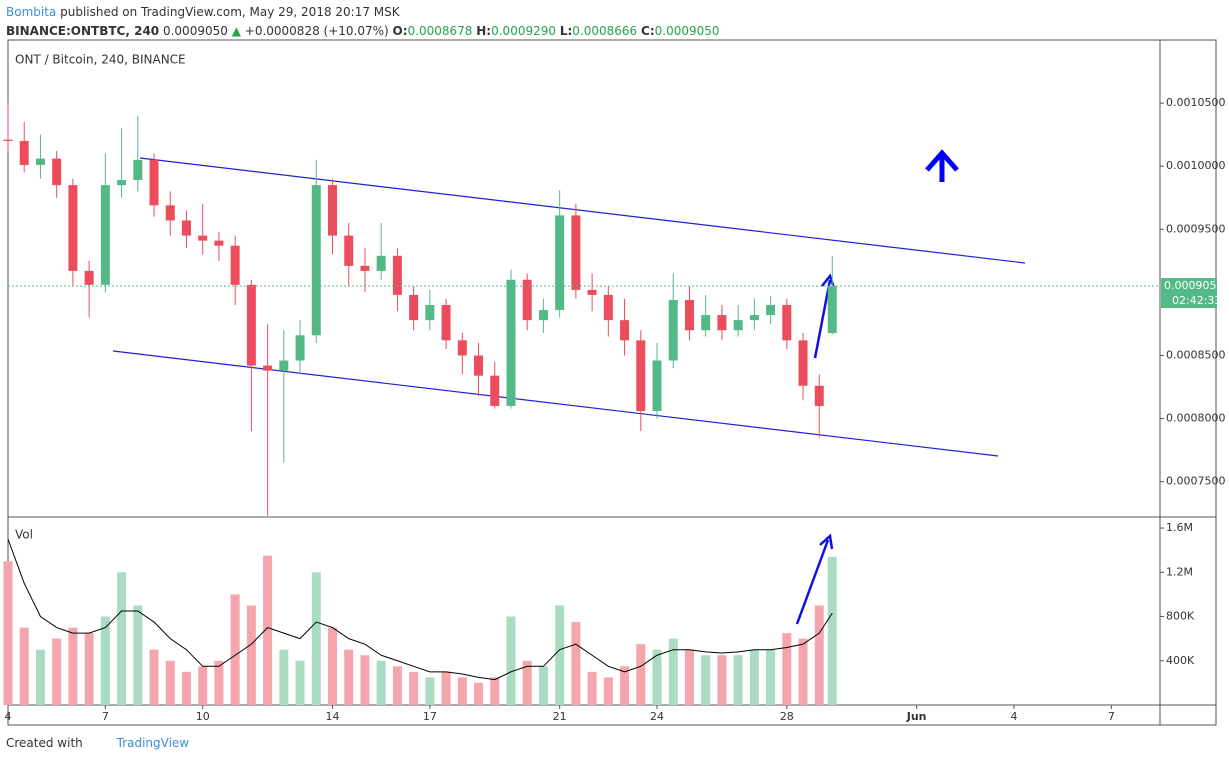 The width and height of the screenshot is (1229, 762). Describe the element at coordinates (31, 12) in the screenshot. I see `author: Bombita` at that location.